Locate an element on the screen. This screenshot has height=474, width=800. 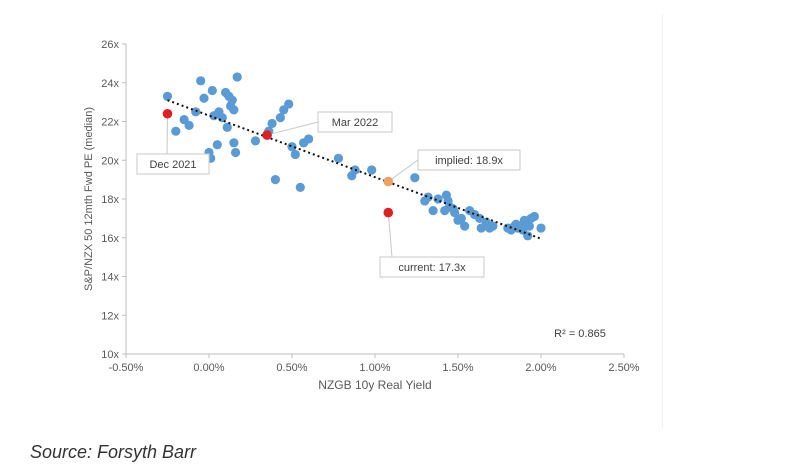
x-tick-label: 0.50% is located at coordinates (291, 368).